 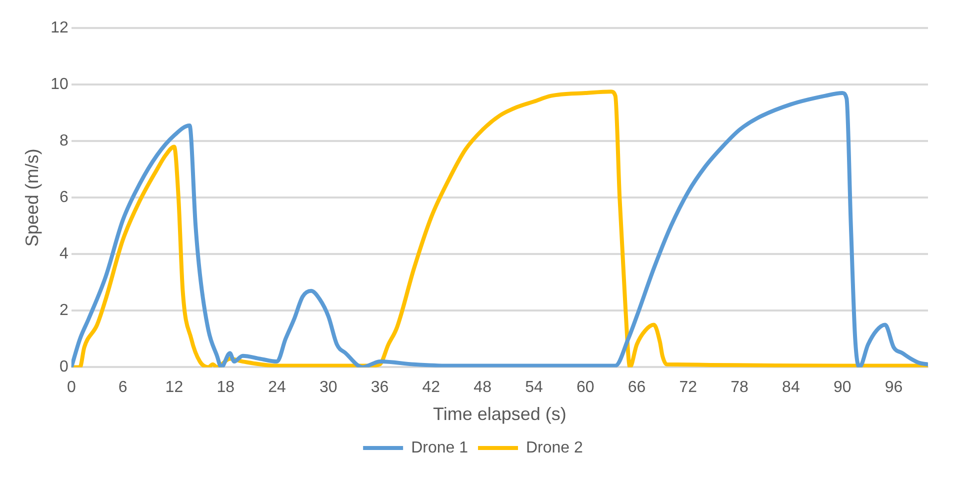 What do you see at coordinates (431, 387) in the screenshot?
I see `x-tick-label: 42` at bounding box center [431, 387].